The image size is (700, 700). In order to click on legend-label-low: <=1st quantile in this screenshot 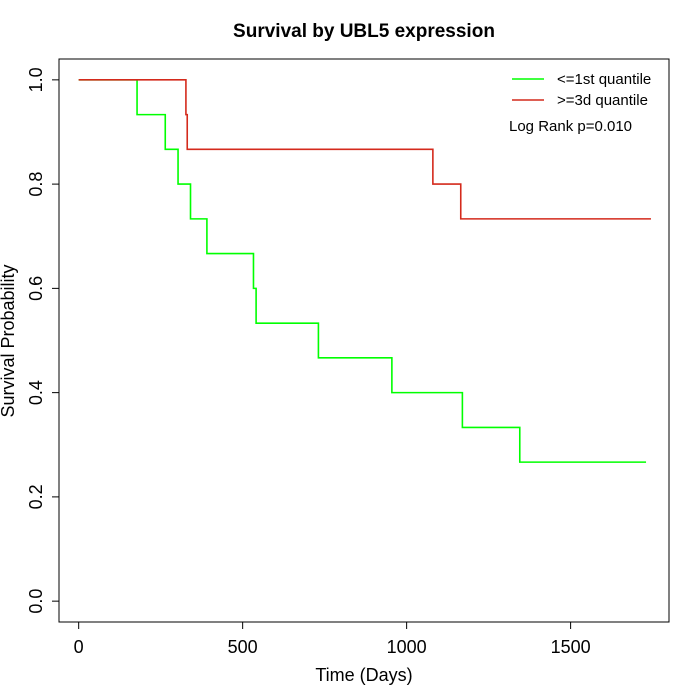, I will do `click(604, 79)`.